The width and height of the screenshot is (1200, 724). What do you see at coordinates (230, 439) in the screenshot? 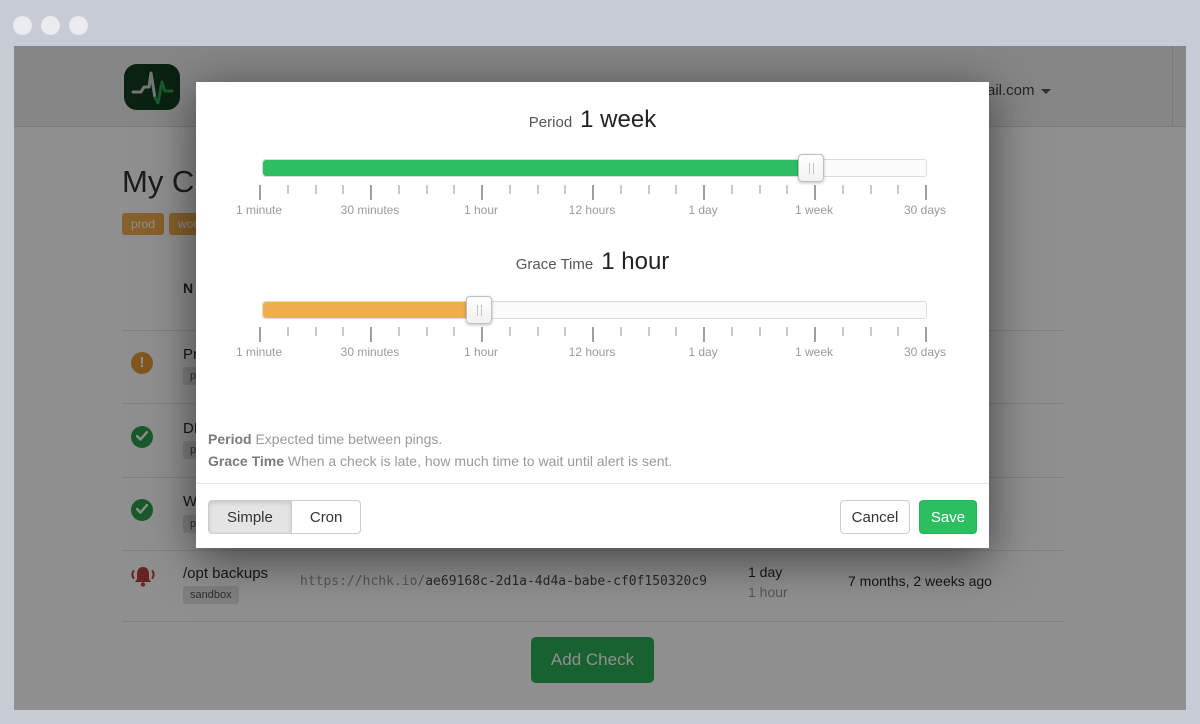
I see `help-period-term: Period` at bounding box center [230, 439].